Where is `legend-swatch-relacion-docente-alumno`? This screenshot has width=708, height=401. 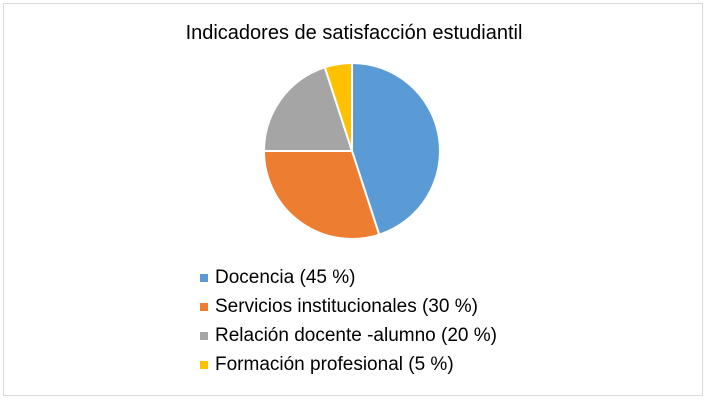
legend-swatch-relacion-docente-alumno is located at coordinates (204, 335).